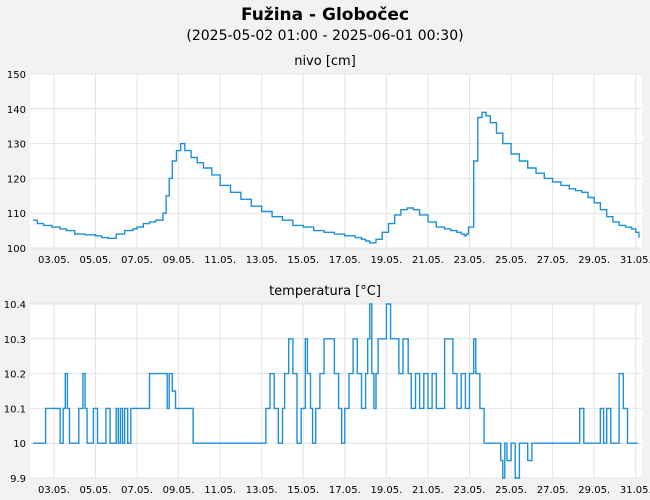 The image size is (650, 500). Describe the element at coordinates (15, 375) in the screenshot. I see `y-tick-label: 10.2` at that location.